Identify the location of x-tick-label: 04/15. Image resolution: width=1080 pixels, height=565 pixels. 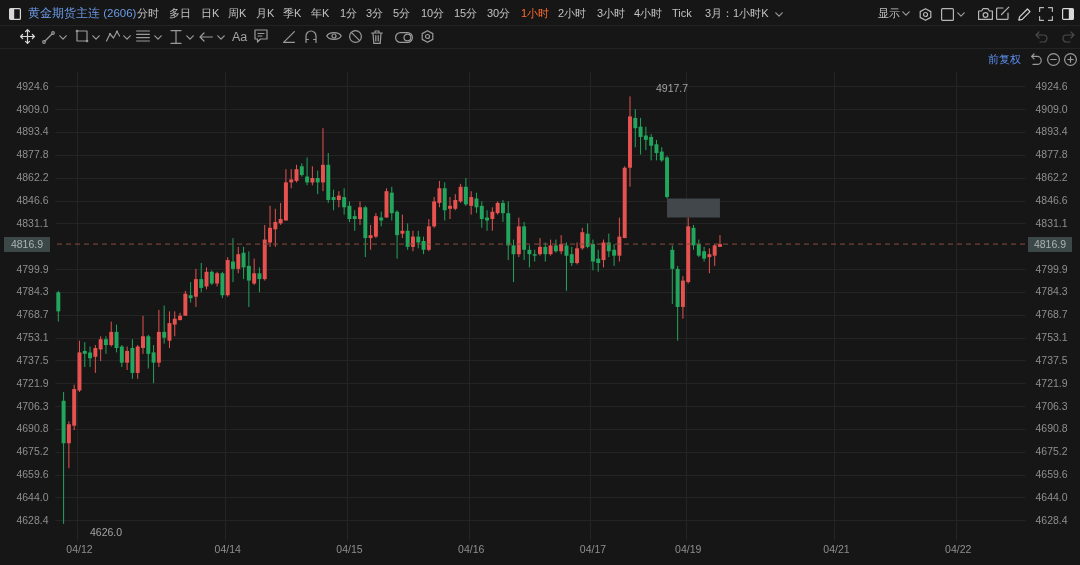
(349, 548).